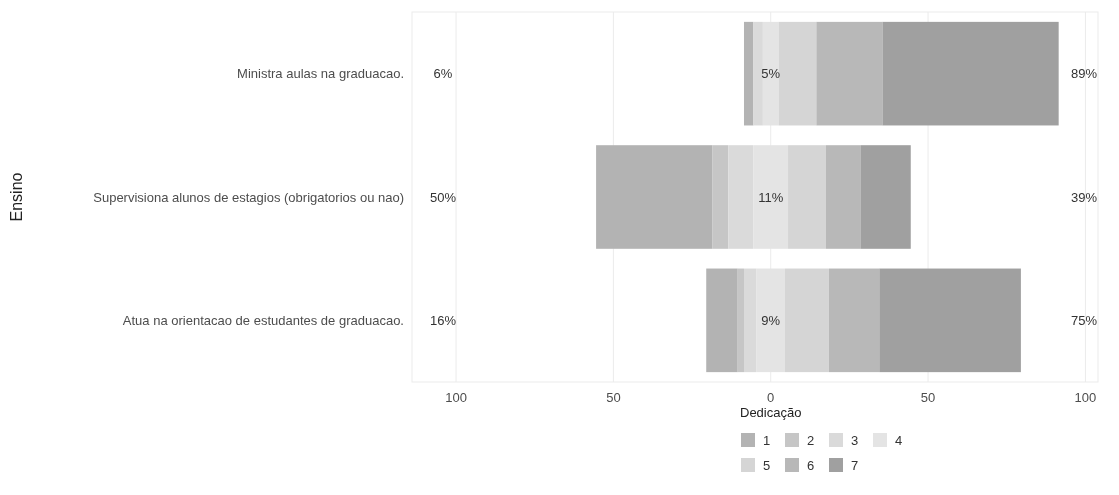 The image size is (1119, 495). I want to click on legend-label: 5, so click(767, 465).